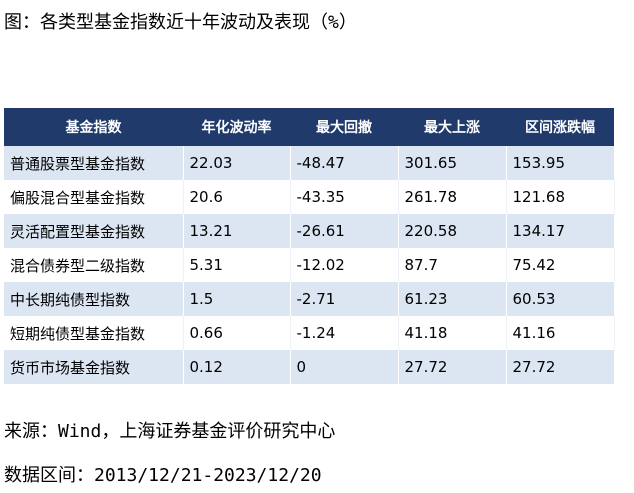  What do you see at coordinates (170, 431) in the screenshot?
I see `source: 来源：Wind，上海证券基金评价研究中心` at bounding box center [170, 431].